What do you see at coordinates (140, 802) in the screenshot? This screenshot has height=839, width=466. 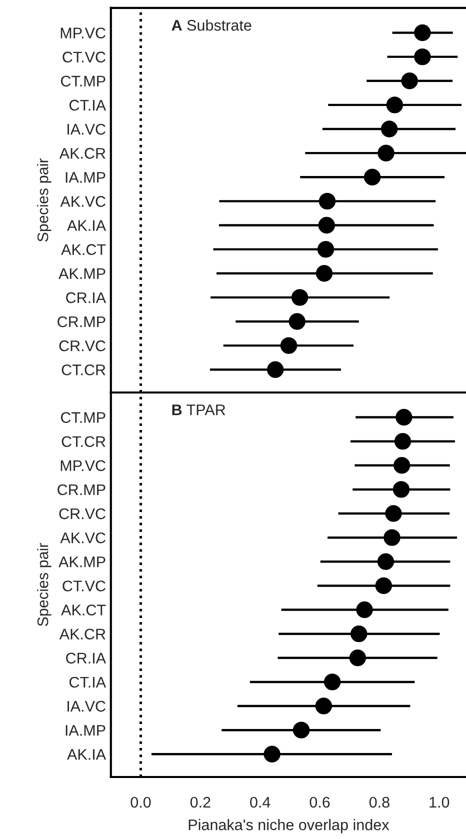 I see `x-tick-label: 0.0` at bounding box center [140, 802].